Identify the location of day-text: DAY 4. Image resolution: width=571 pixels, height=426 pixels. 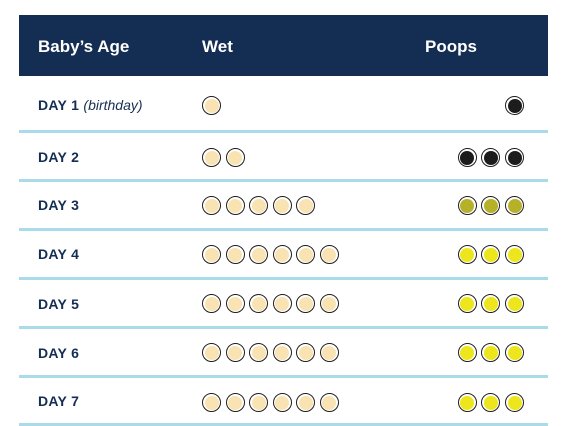
(59, 254).